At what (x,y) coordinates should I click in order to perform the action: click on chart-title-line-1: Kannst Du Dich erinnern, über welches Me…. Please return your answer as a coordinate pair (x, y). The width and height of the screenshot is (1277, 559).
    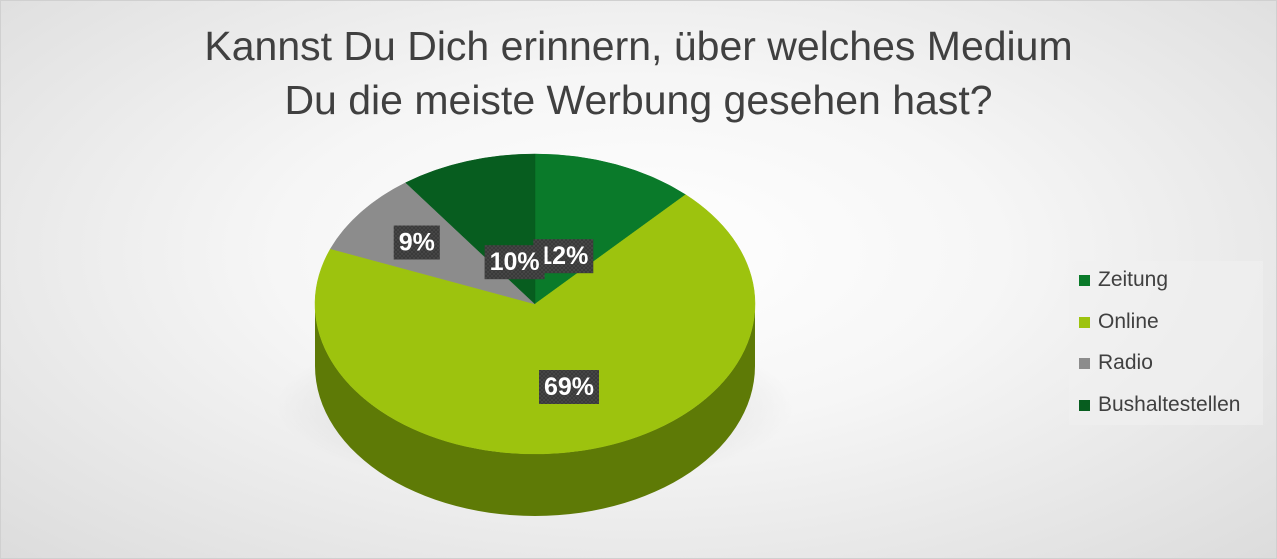
    Looking at the image, I should click on (638, 46).